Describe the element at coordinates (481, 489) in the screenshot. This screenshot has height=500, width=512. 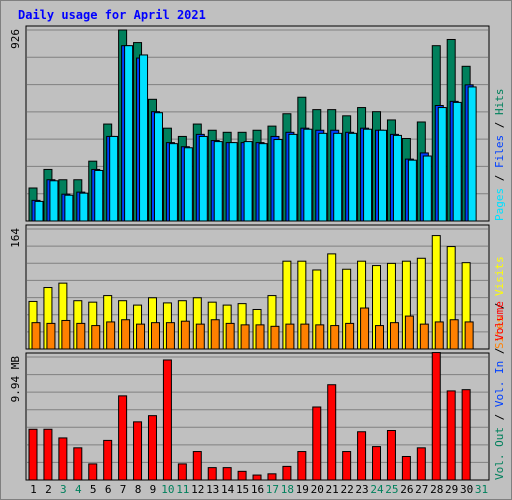
I see `x-tick-label-day-31: 31` at that location.